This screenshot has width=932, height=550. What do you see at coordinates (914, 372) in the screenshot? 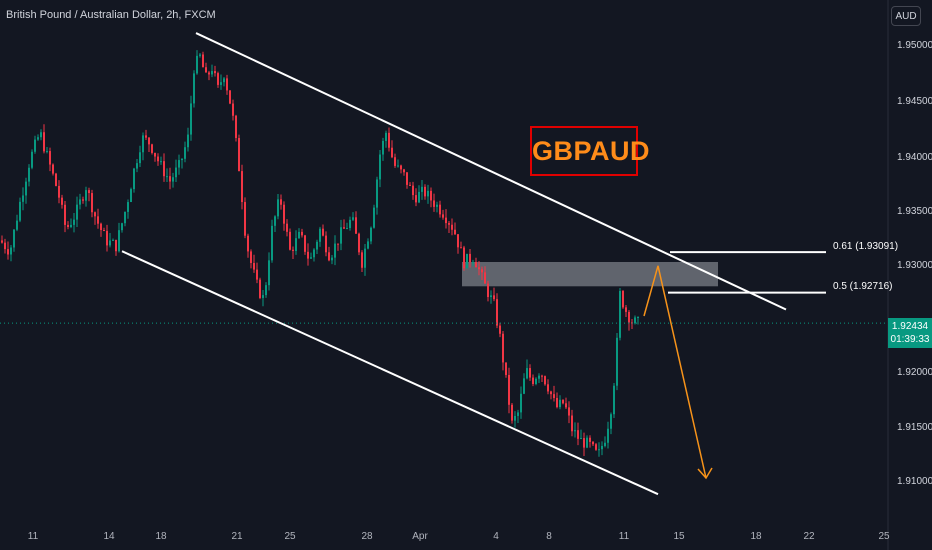
I see `y-tick-label: 1.92000` at bounding box center [914, 372].